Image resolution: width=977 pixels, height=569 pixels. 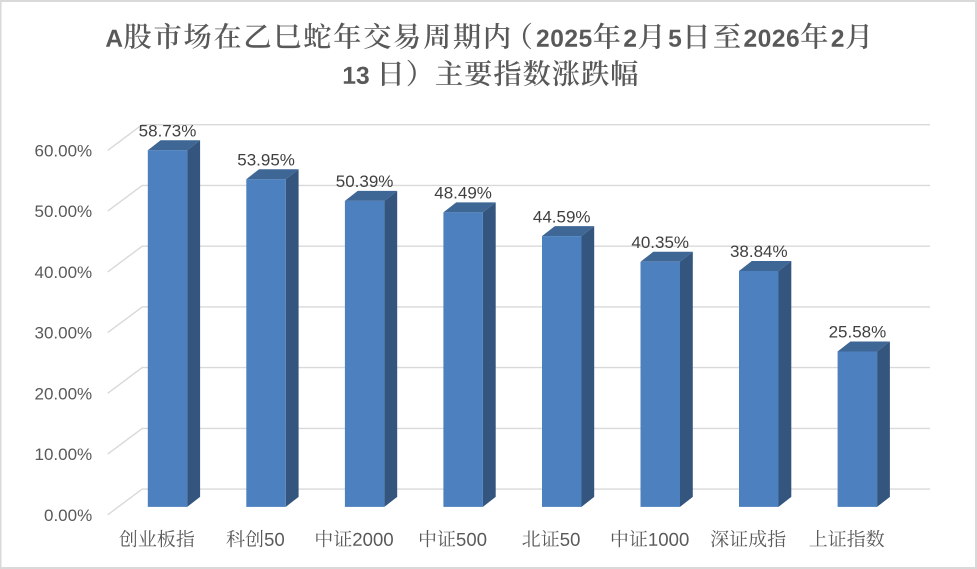 What do you see at coordinates (266, 159) in the screenshot?
I see `svg-text: 53.95%` at bounding box center [266, 159].